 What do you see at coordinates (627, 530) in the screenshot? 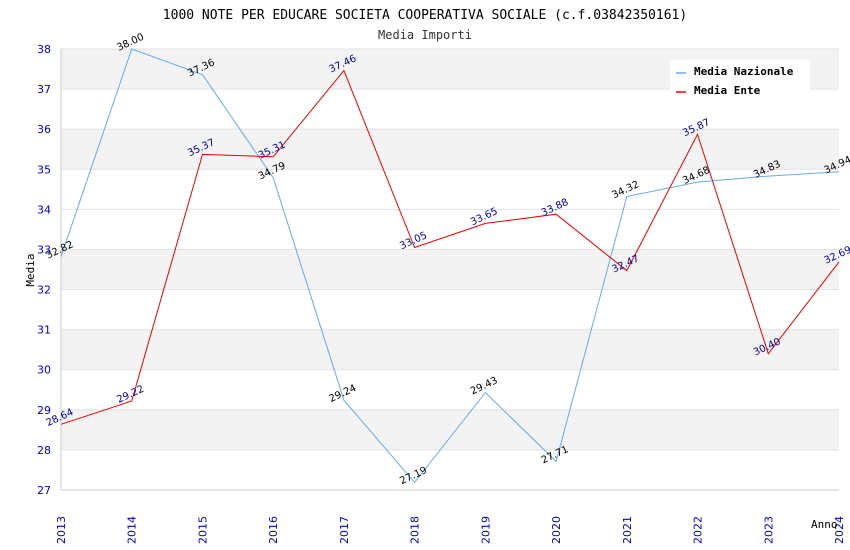
I see `x-tick-label: 2021` at bounding box center [627, 530].